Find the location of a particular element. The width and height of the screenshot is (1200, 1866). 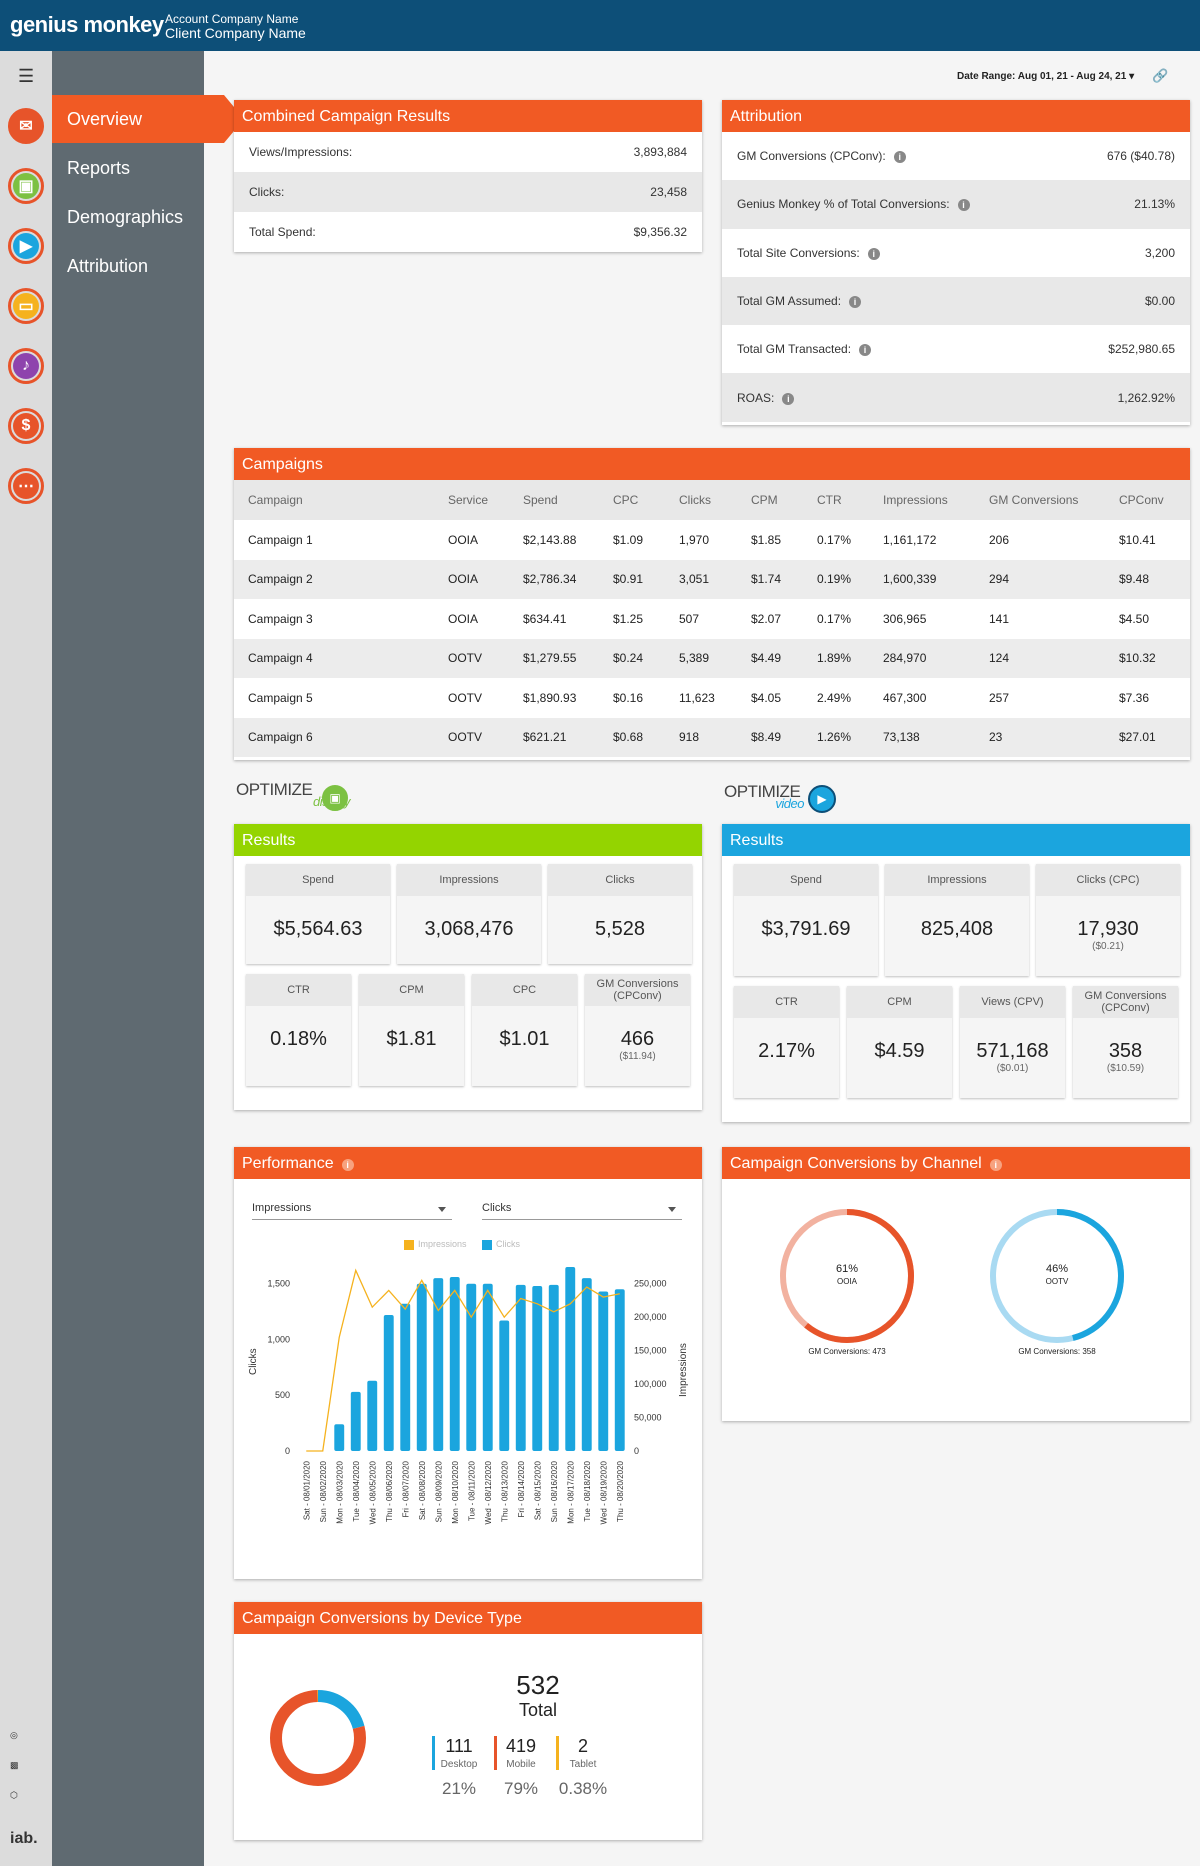

tv-icon: ▭ is located at coordinates (26, 306).